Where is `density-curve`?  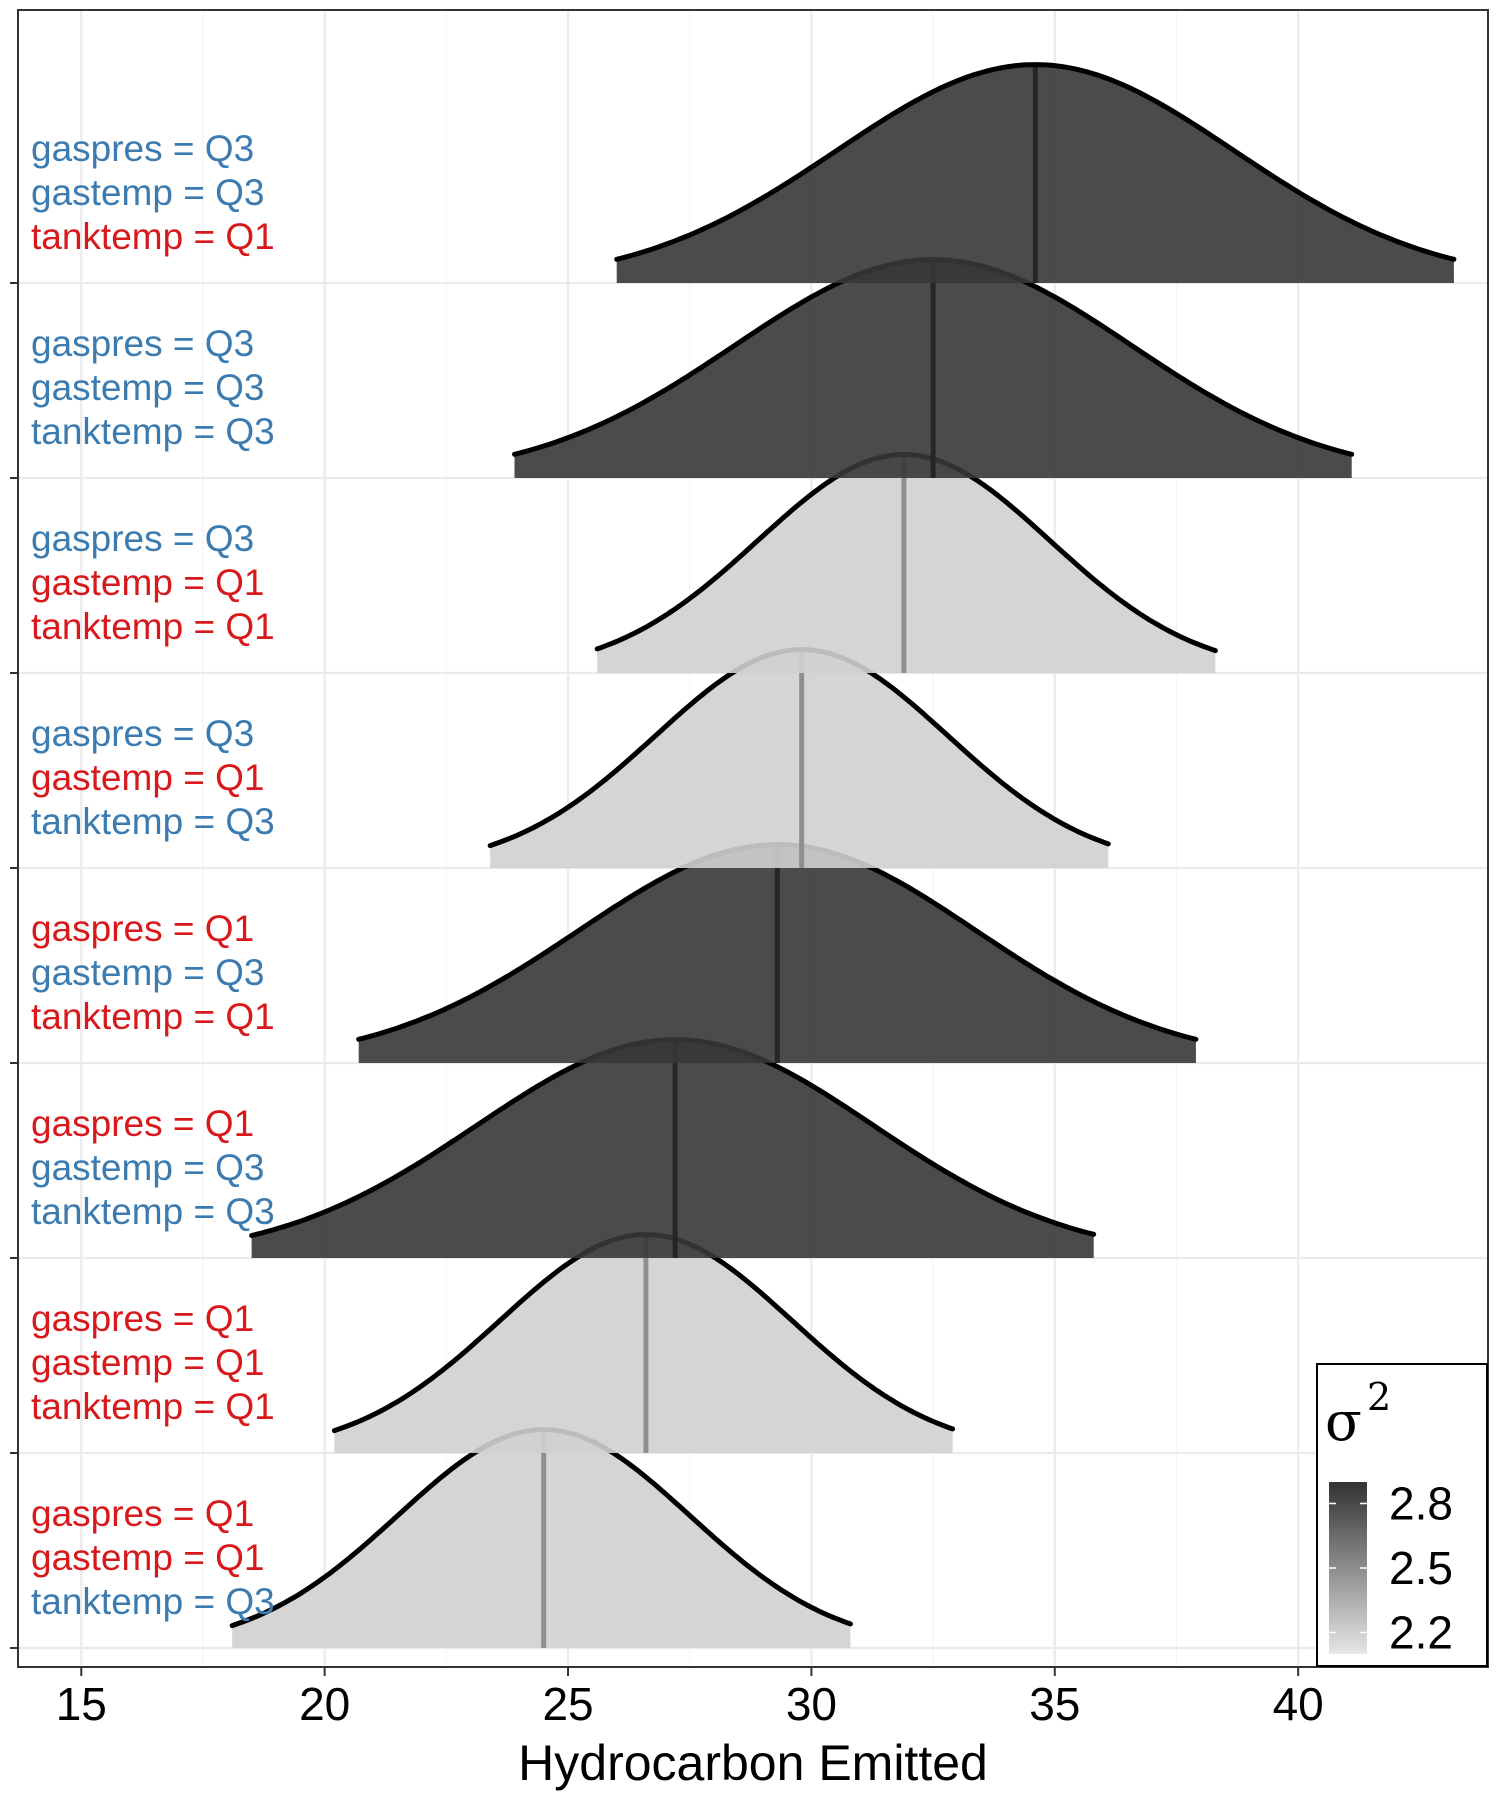 density-curve is located at coordinates (1035, 162).